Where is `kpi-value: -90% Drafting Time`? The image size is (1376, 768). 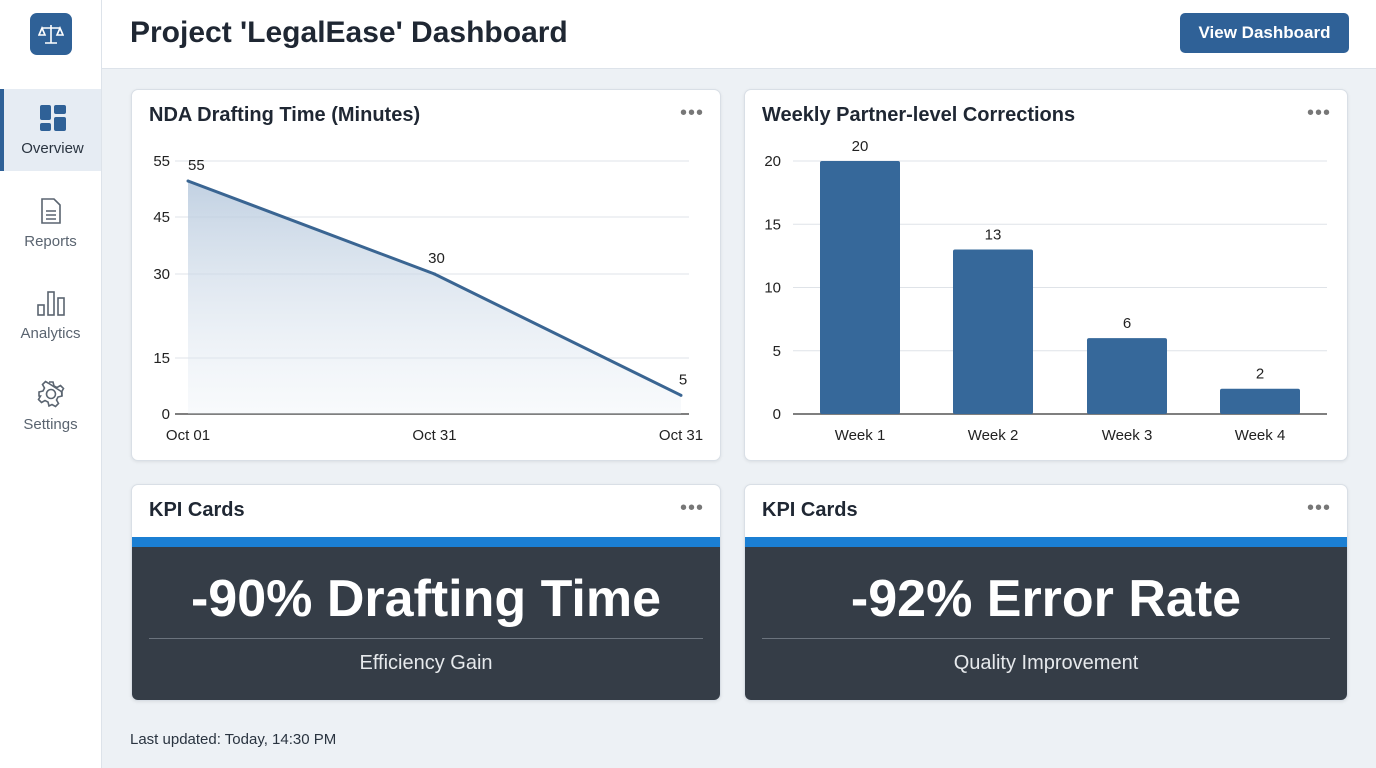
kpi-value: -90% Drafting Time is located at coordinates (426, 599).